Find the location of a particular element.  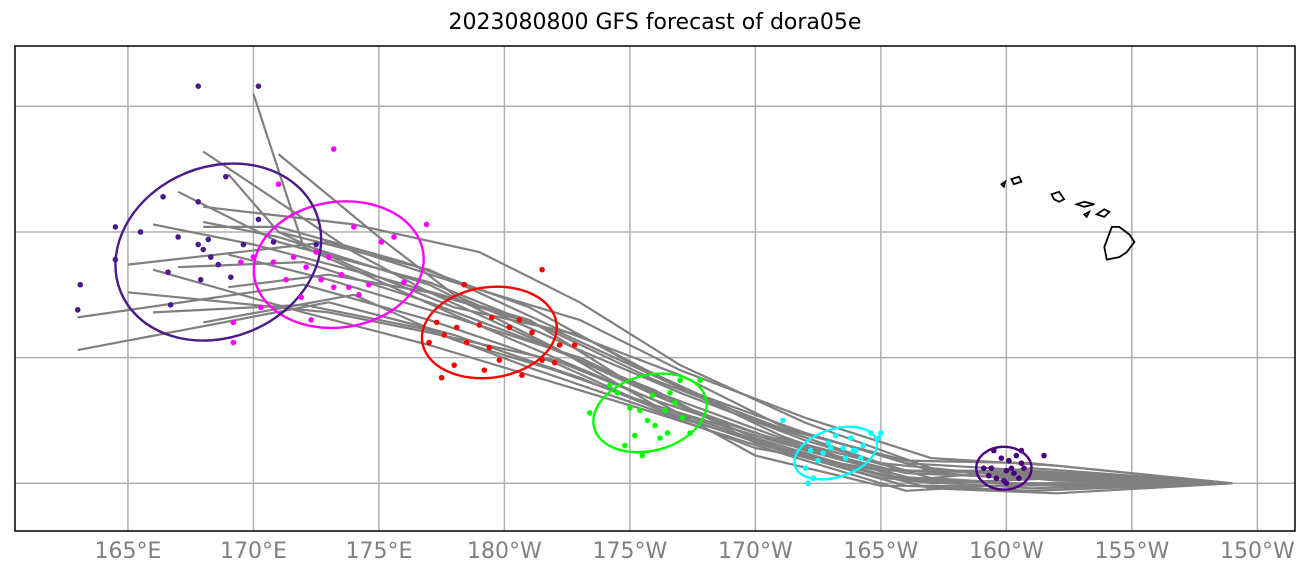

lon-tick-label: 165°E is located at coordinates (127, 551).